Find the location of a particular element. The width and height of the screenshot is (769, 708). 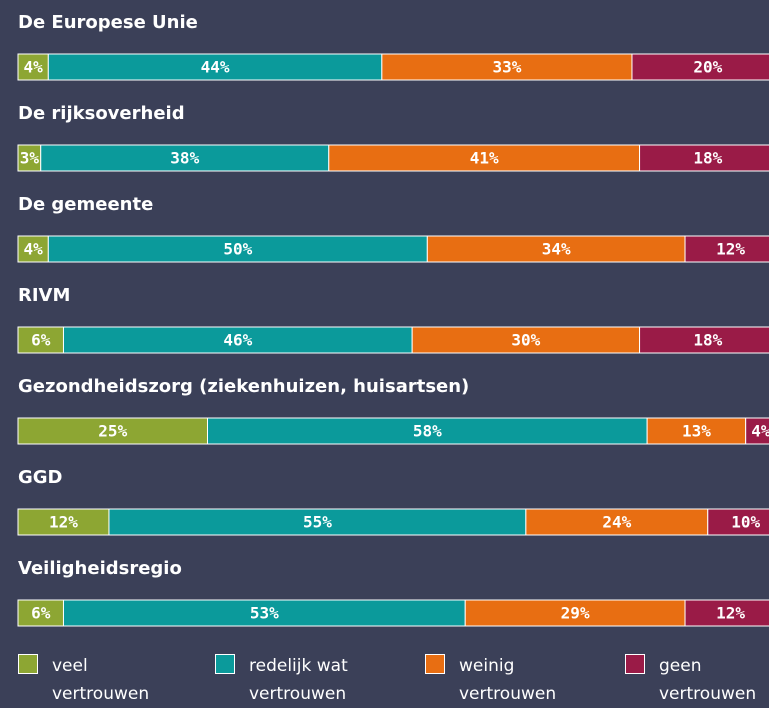

value-label: 33% is located at coordinates (506, 67).